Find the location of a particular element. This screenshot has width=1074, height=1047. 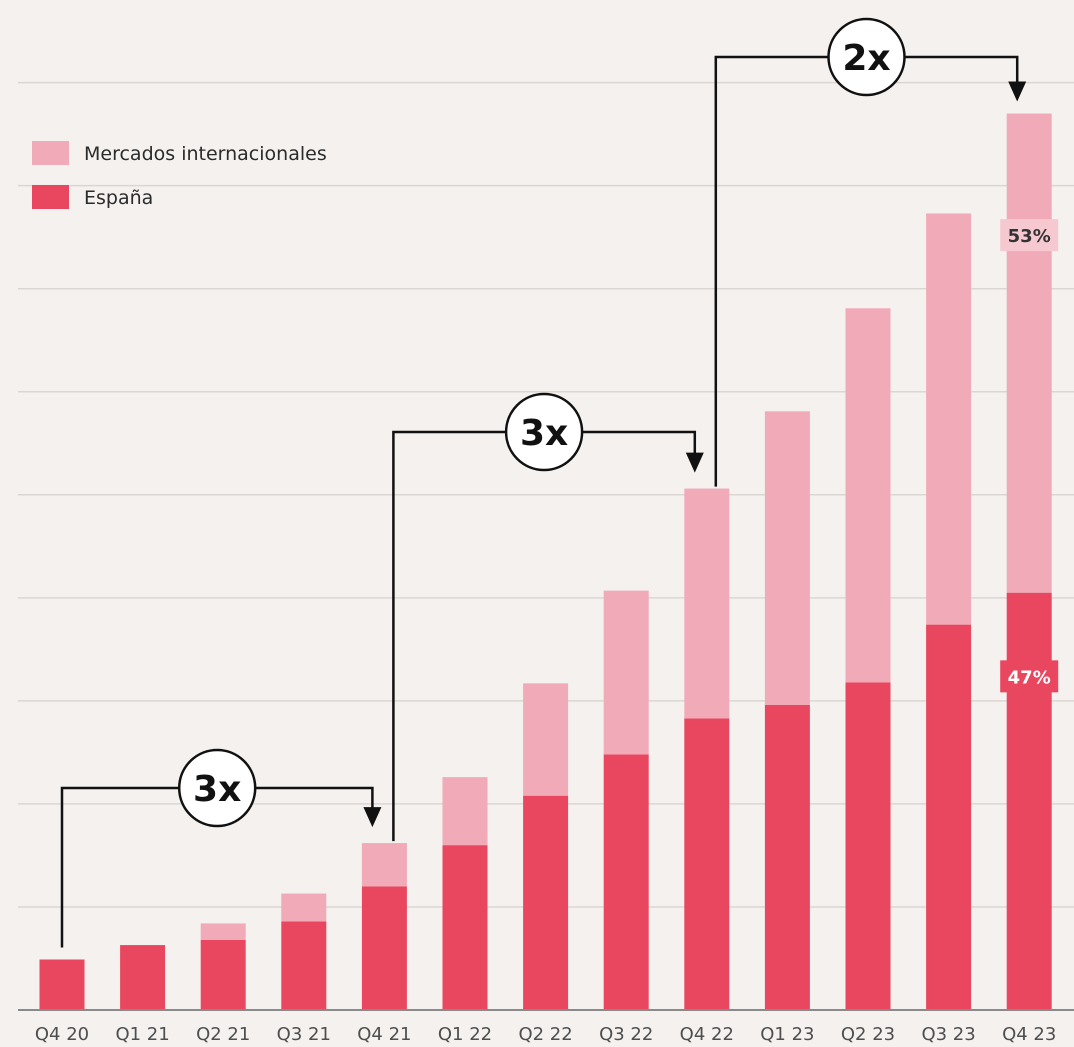

share-labels: 53% 47% is located at coordinates (1029, 456).